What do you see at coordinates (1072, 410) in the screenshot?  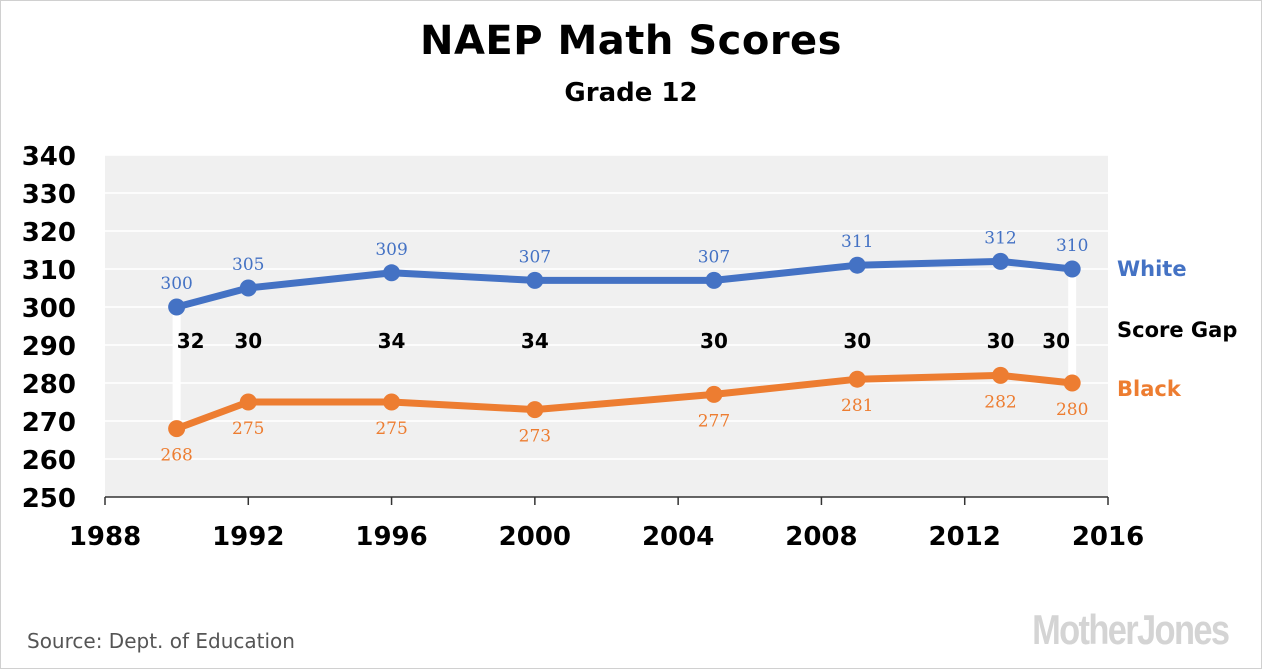 I see `data-label-black-2015: 280` at bounding box center [1072, 410].